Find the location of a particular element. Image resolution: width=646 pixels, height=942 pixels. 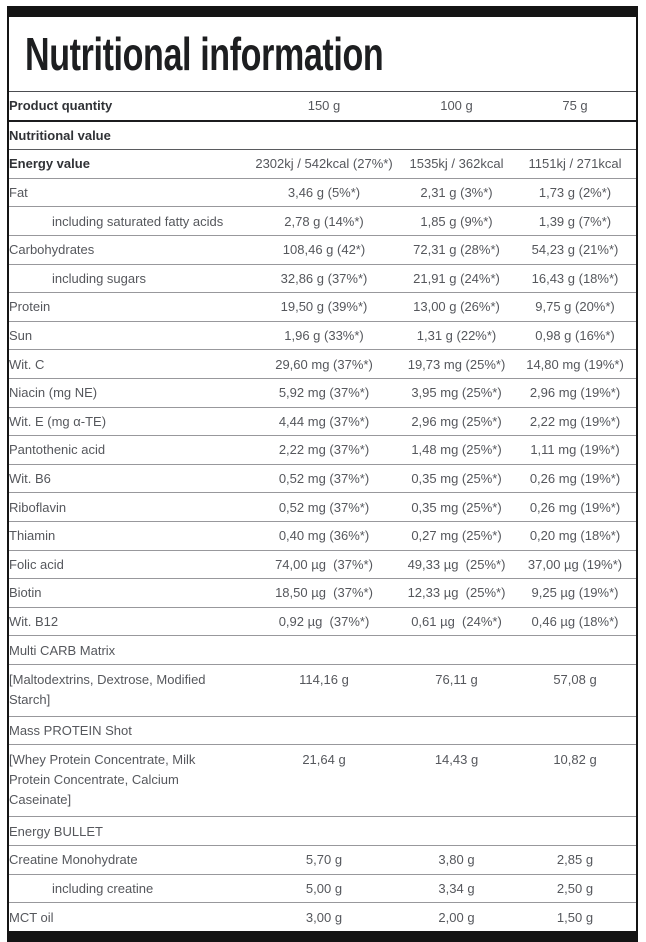

section-label: Energy BULLET is located at coordinates (322, 831).